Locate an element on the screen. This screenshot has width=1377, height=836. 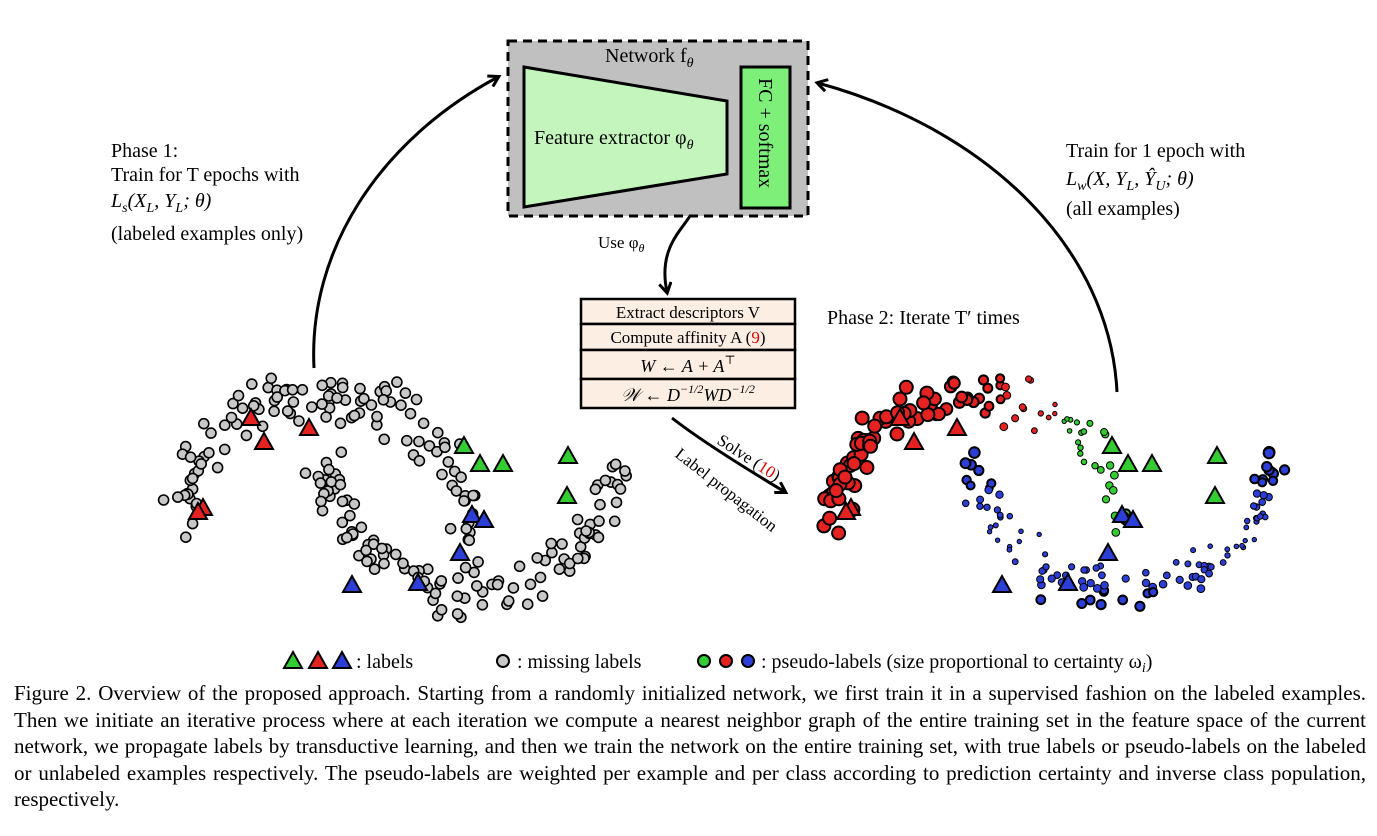
legend-red-triangle-icon is located at coordinates (318, 659).